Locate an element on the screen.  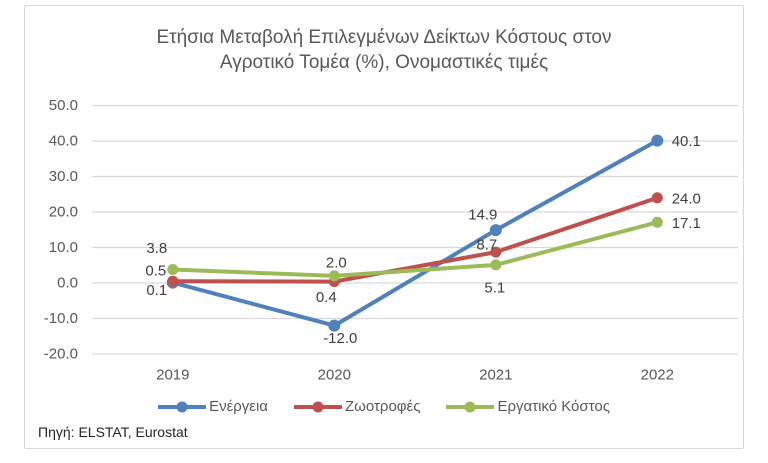
data-label-ergatiko-kostos: 3.8 is located at coordinates (156, 248).